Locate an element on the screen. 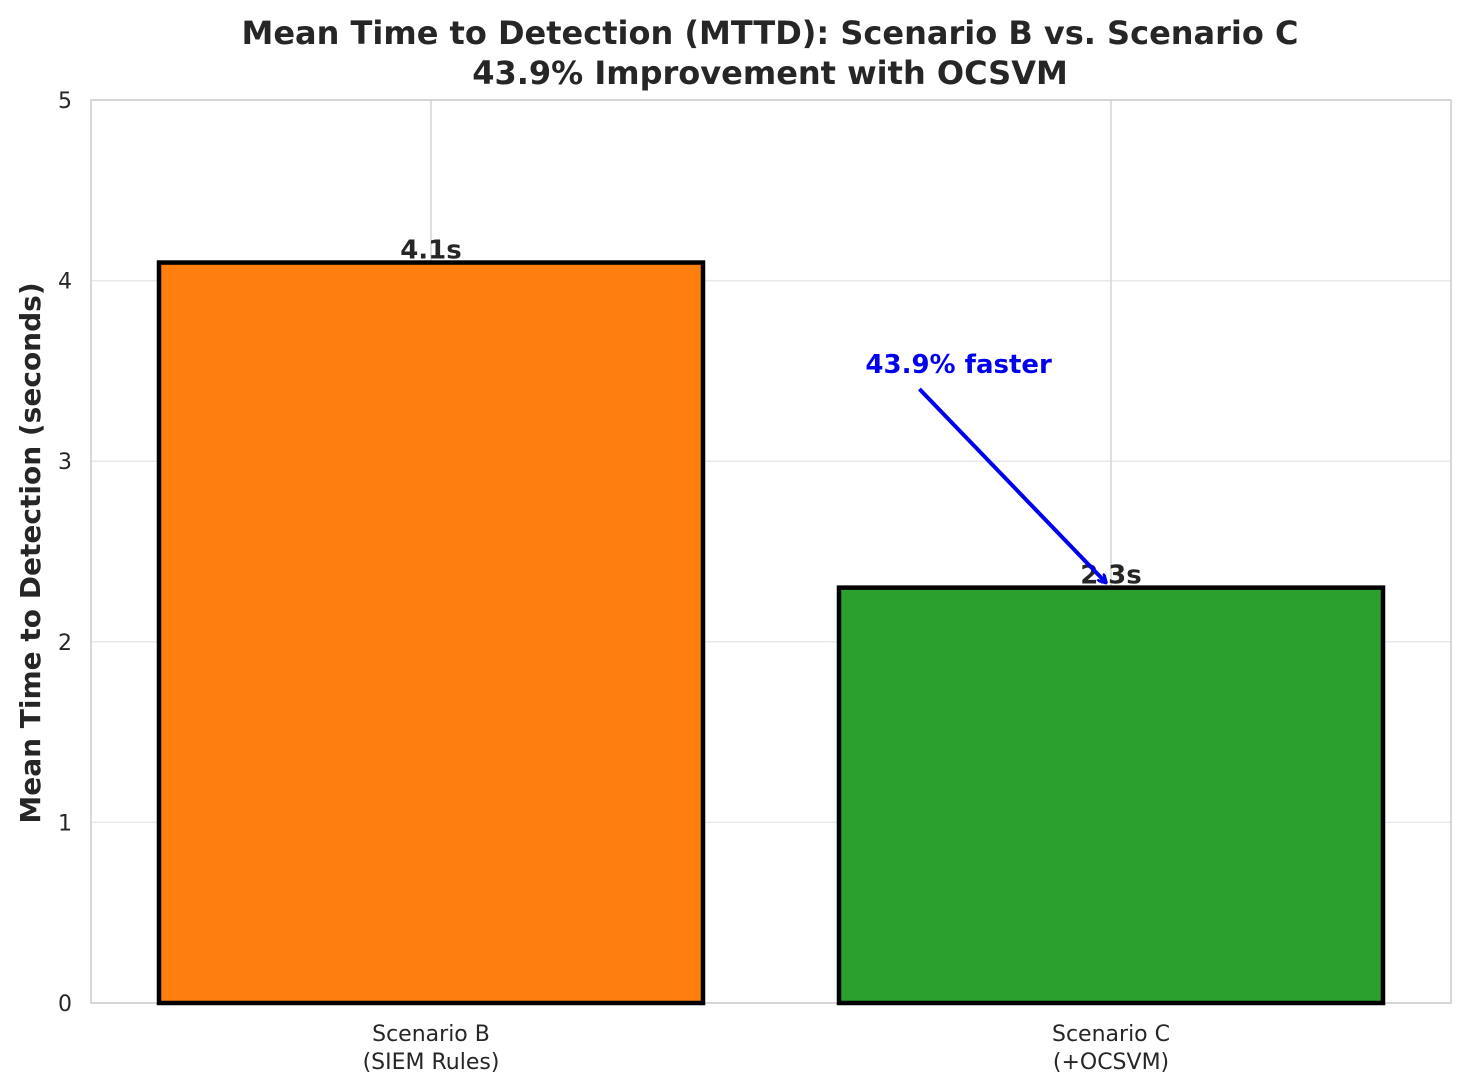 The height and width of the screenshot is (1088, 1467). y-tick-label: 1 is located at coordinates (65, 823).